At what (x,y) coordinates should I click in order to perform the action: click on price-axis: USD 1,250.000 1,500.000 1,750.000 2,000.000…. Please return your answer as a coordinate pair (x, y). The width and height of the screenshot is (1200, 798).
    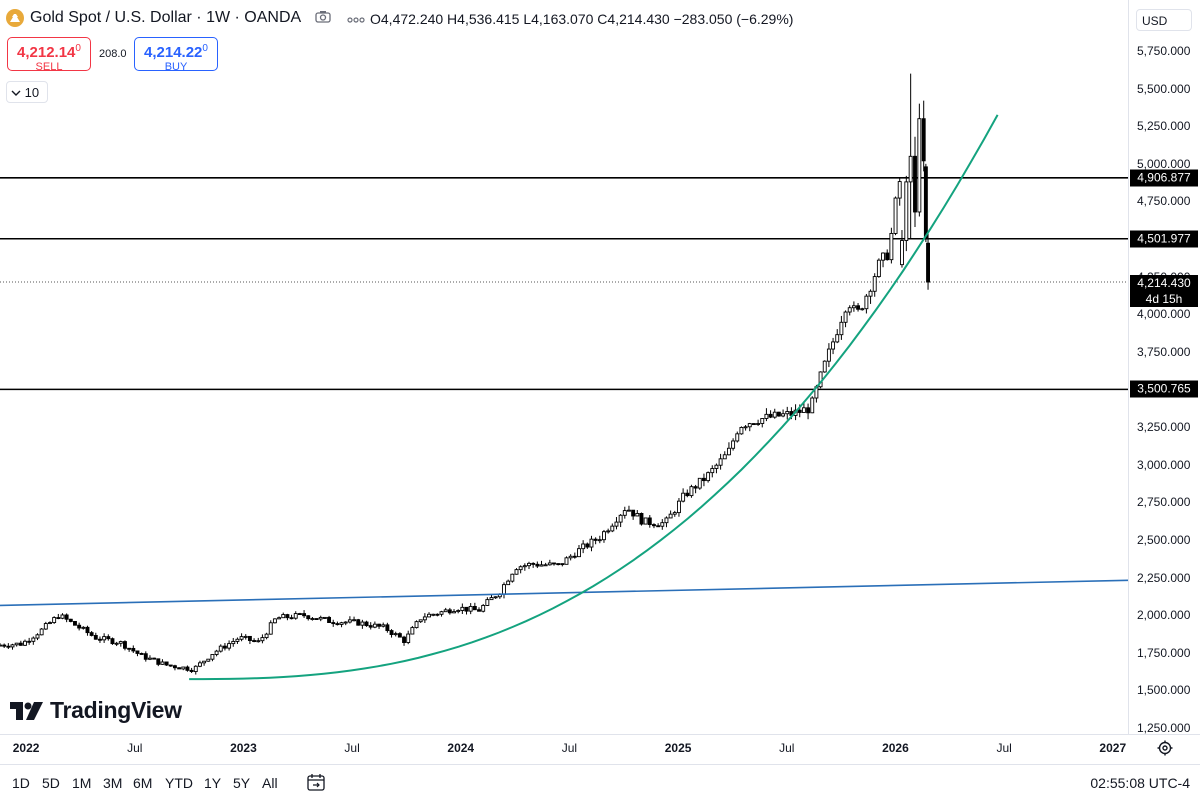
    Looking at the image, I should click on (1164, 367).